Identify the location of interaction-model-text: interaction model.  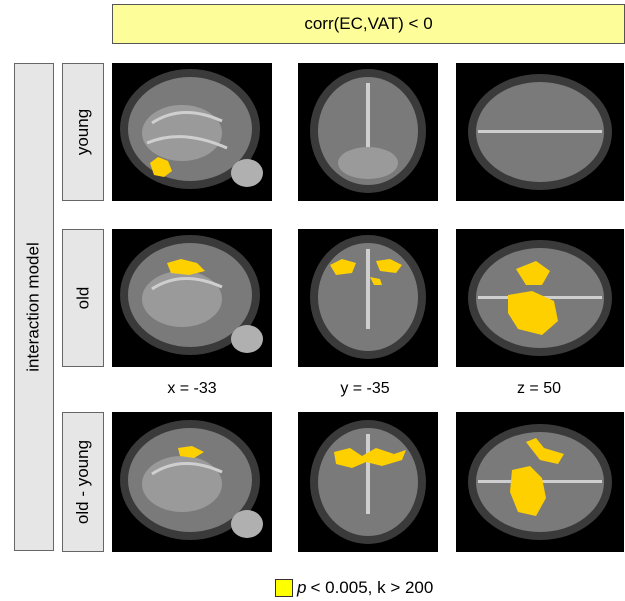
(33, 307).